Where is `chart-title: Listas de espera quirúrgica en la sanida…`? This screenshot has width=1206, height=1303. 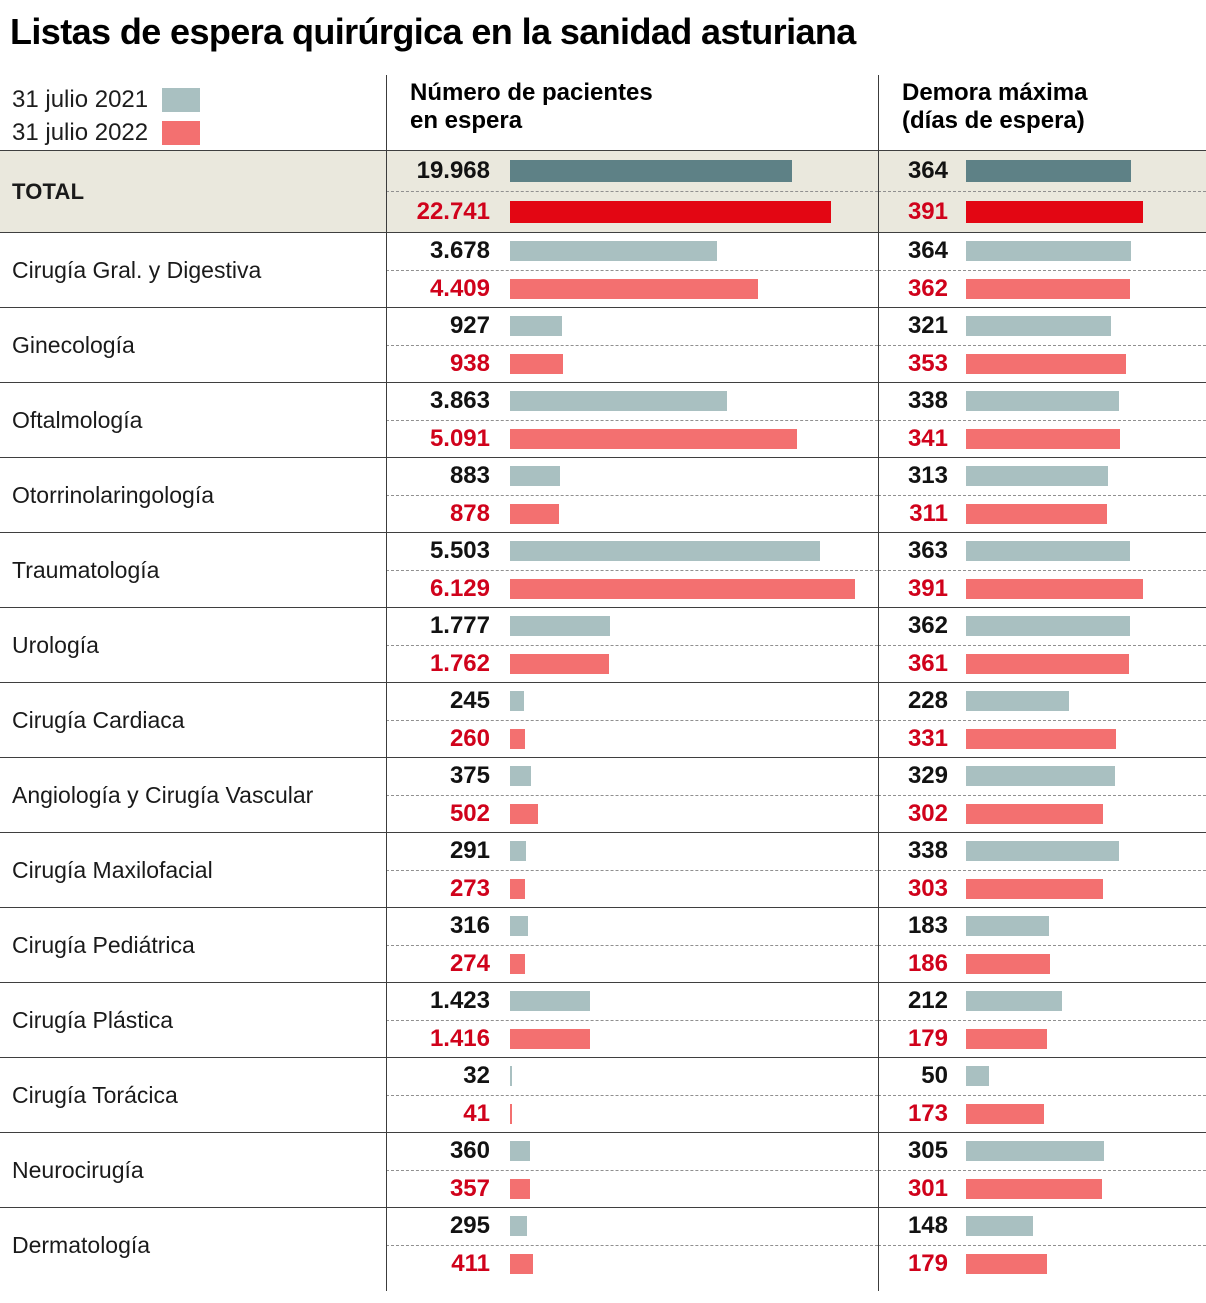
chart-title: Listas de espera quirúrgica en la sanida… is located at coordinates (433, 31).